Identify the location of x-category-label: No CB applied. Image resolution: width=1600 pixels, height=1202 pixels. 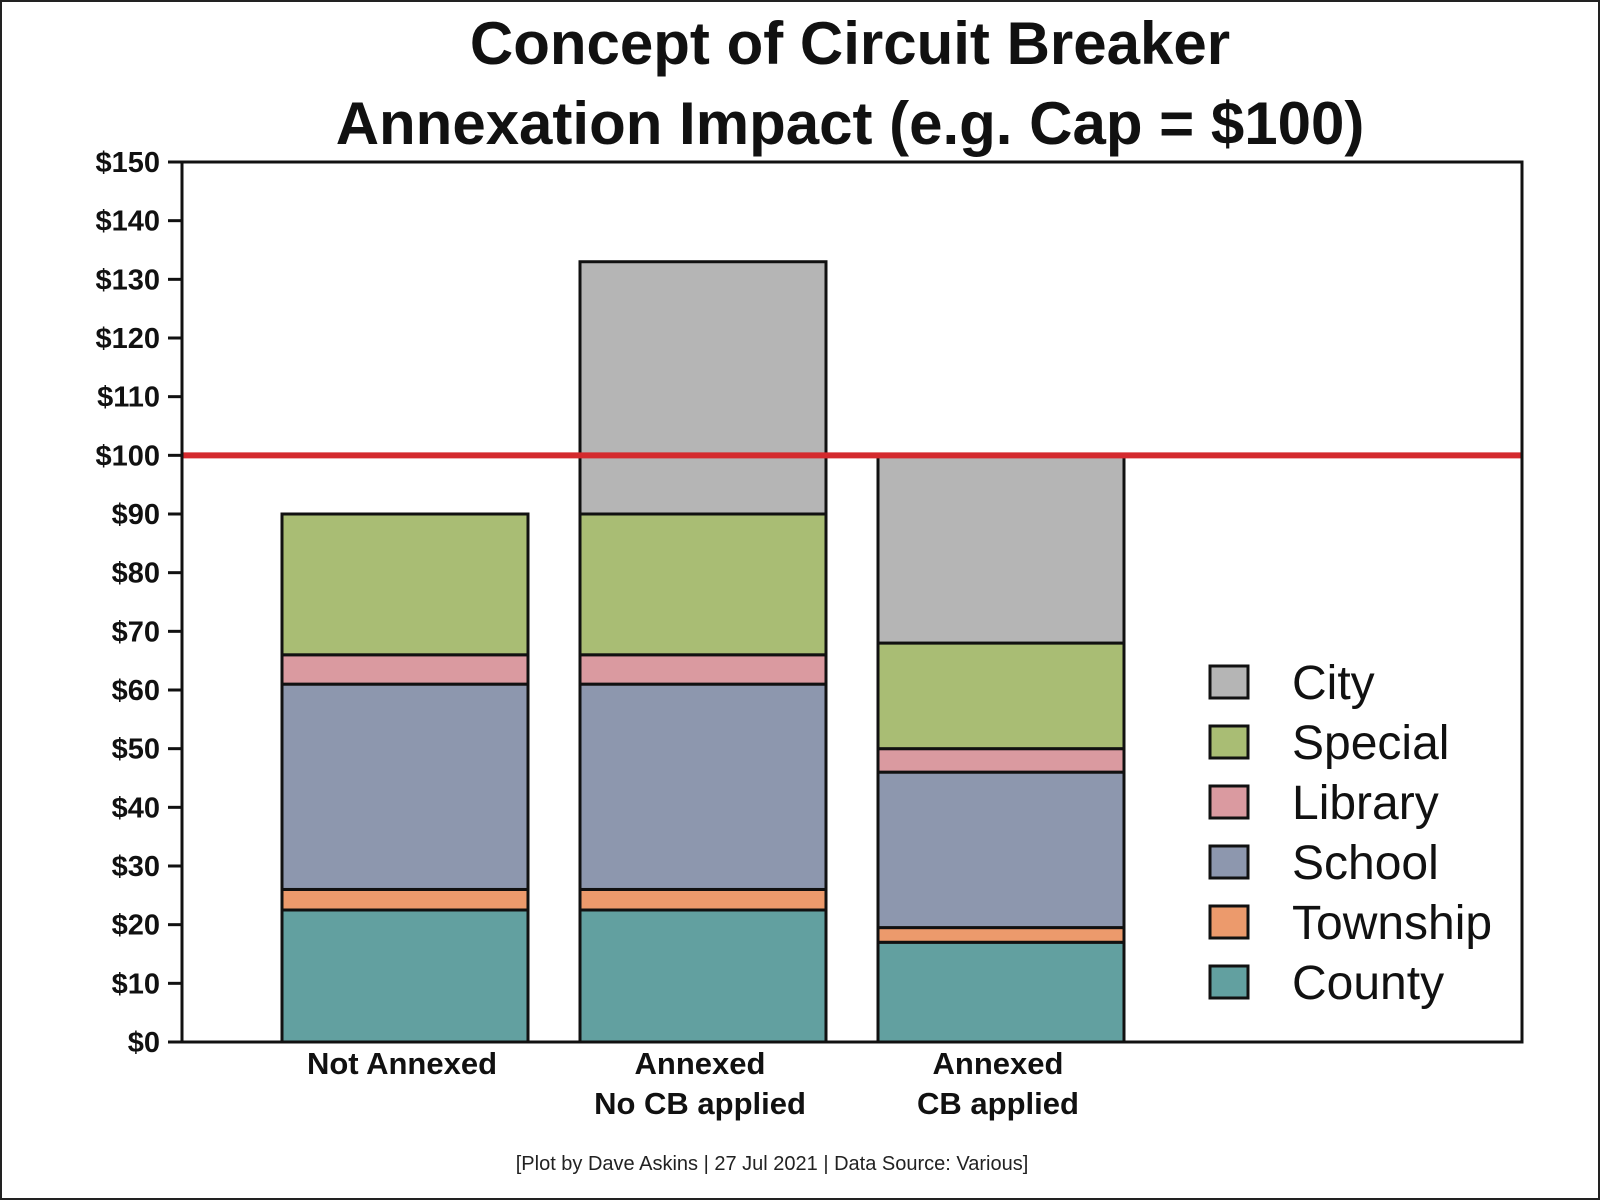
(700, 1103).